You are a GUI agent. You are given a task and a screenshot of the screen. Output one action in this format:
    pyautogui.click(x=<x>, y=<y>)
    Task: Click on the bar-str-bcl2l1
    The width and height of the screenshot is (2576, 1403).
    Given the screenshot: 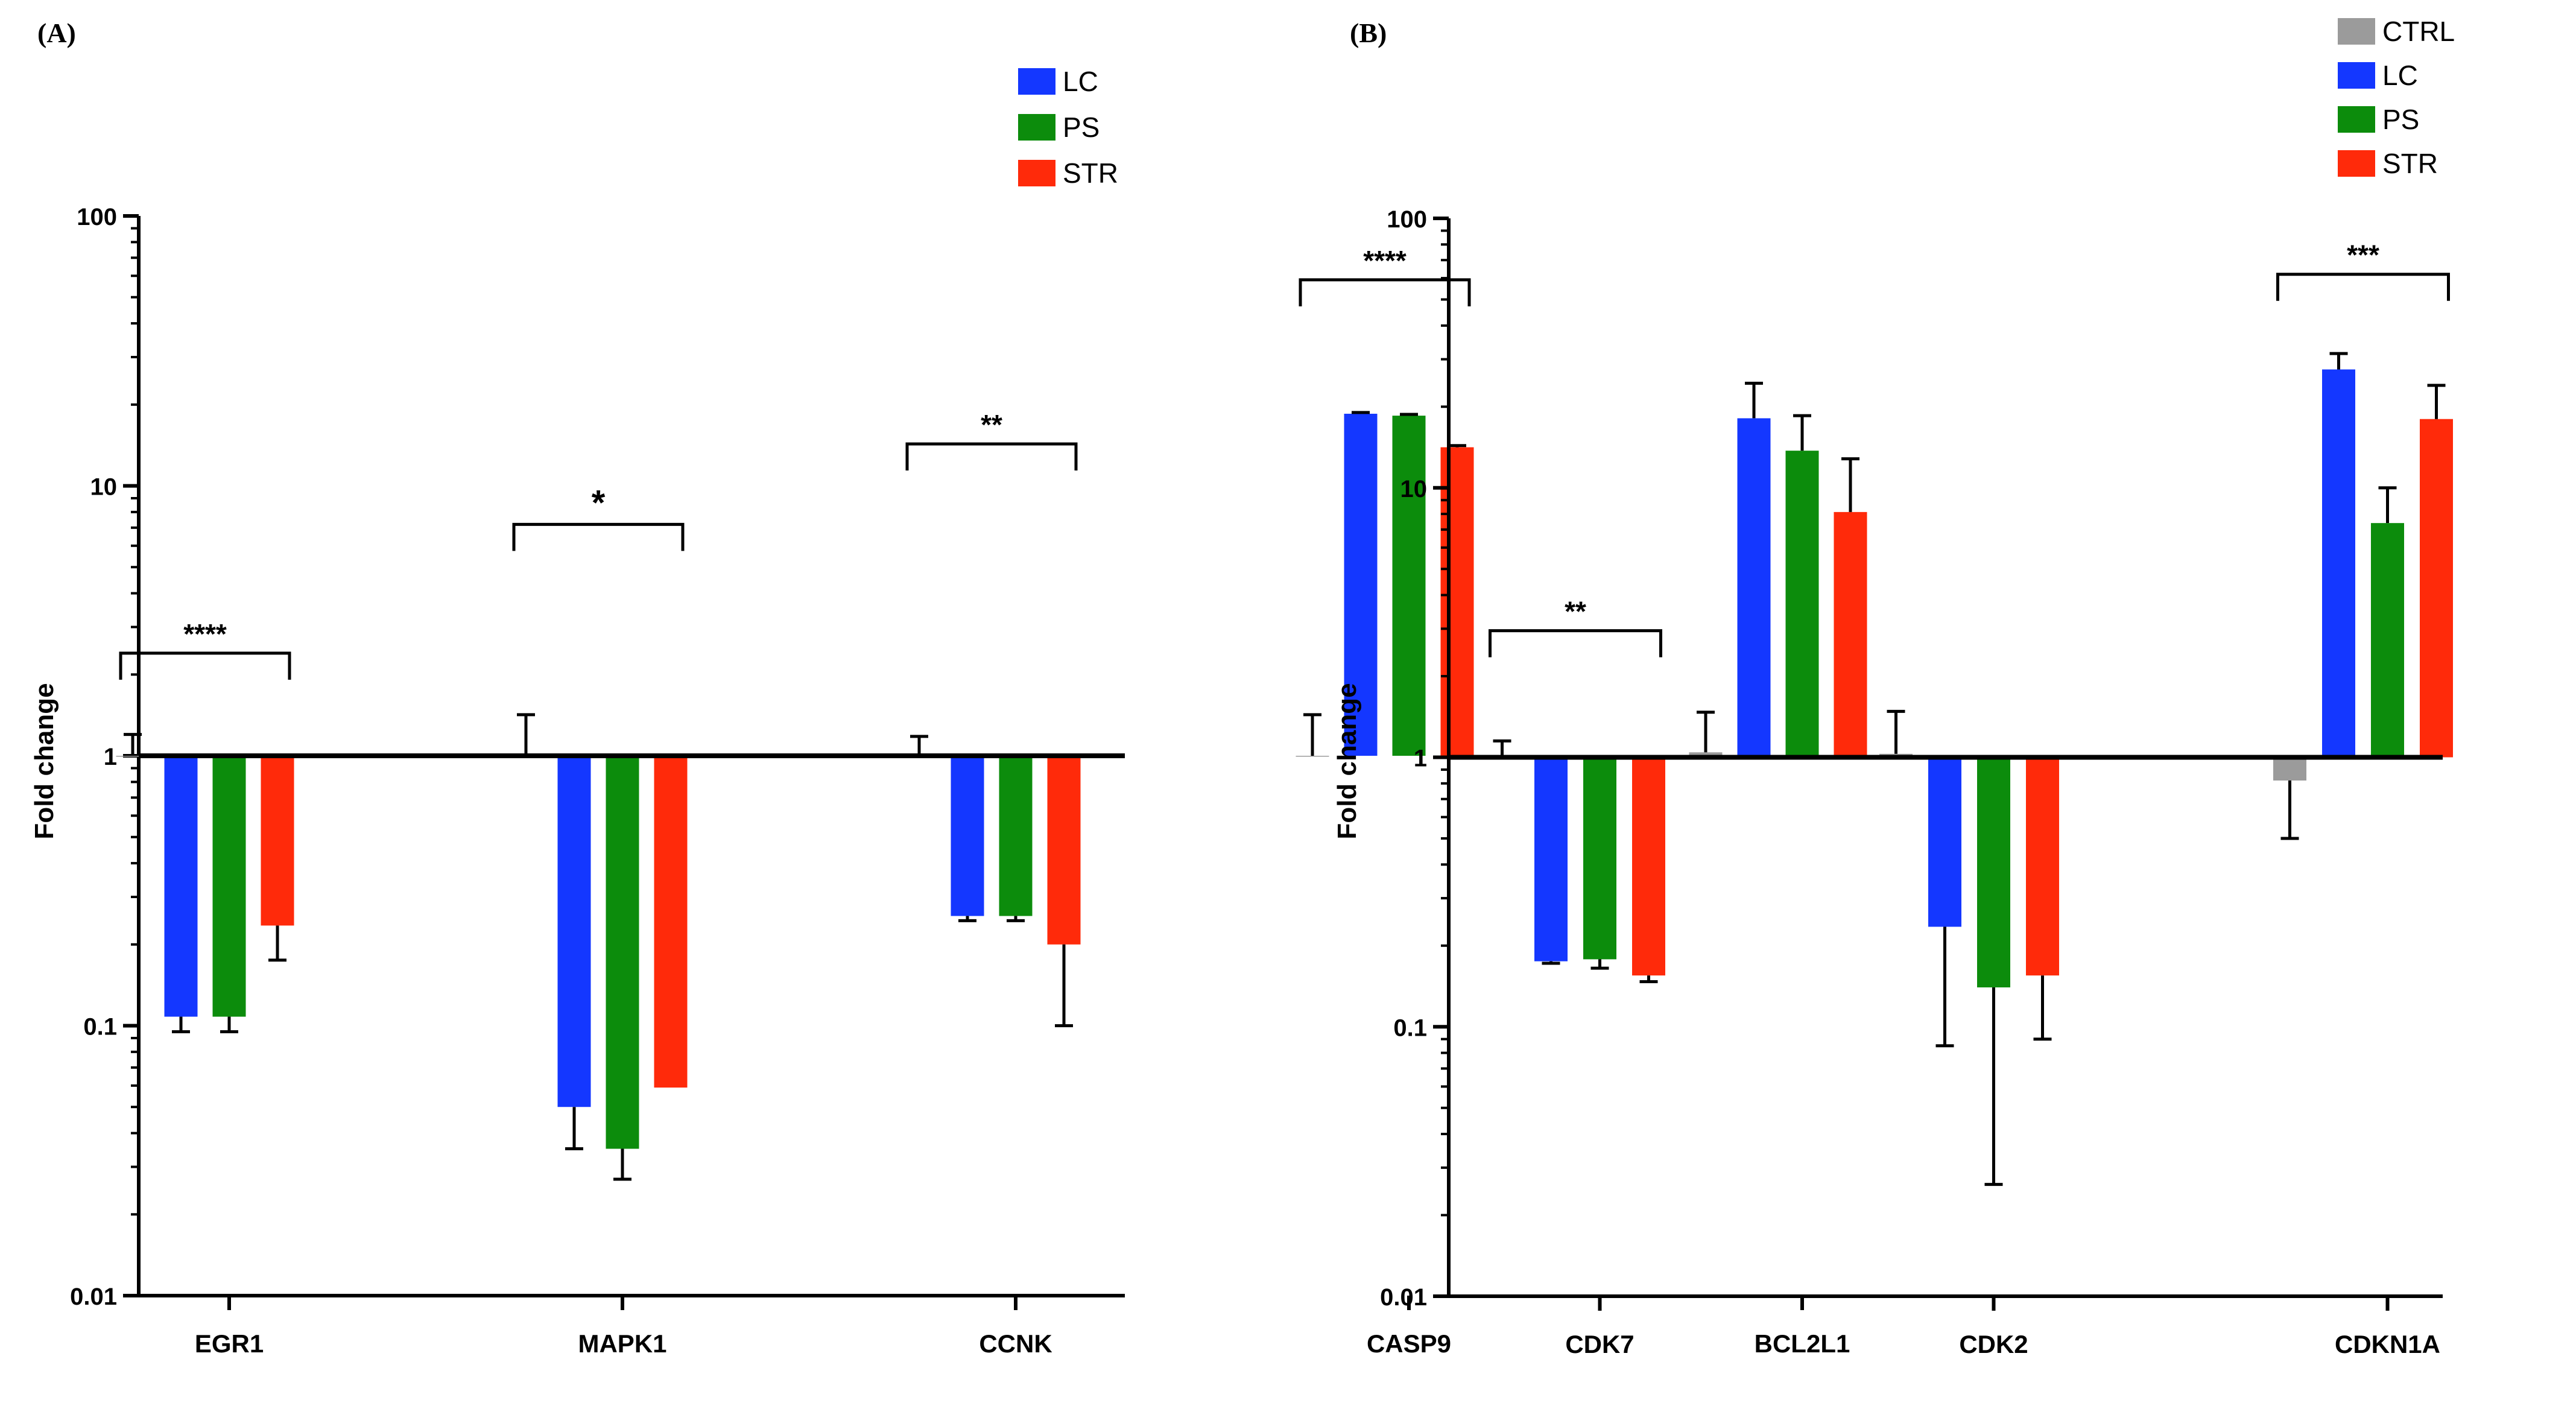 What is the action you would take?
    pyautogui.click(x=1850, y=633)
    